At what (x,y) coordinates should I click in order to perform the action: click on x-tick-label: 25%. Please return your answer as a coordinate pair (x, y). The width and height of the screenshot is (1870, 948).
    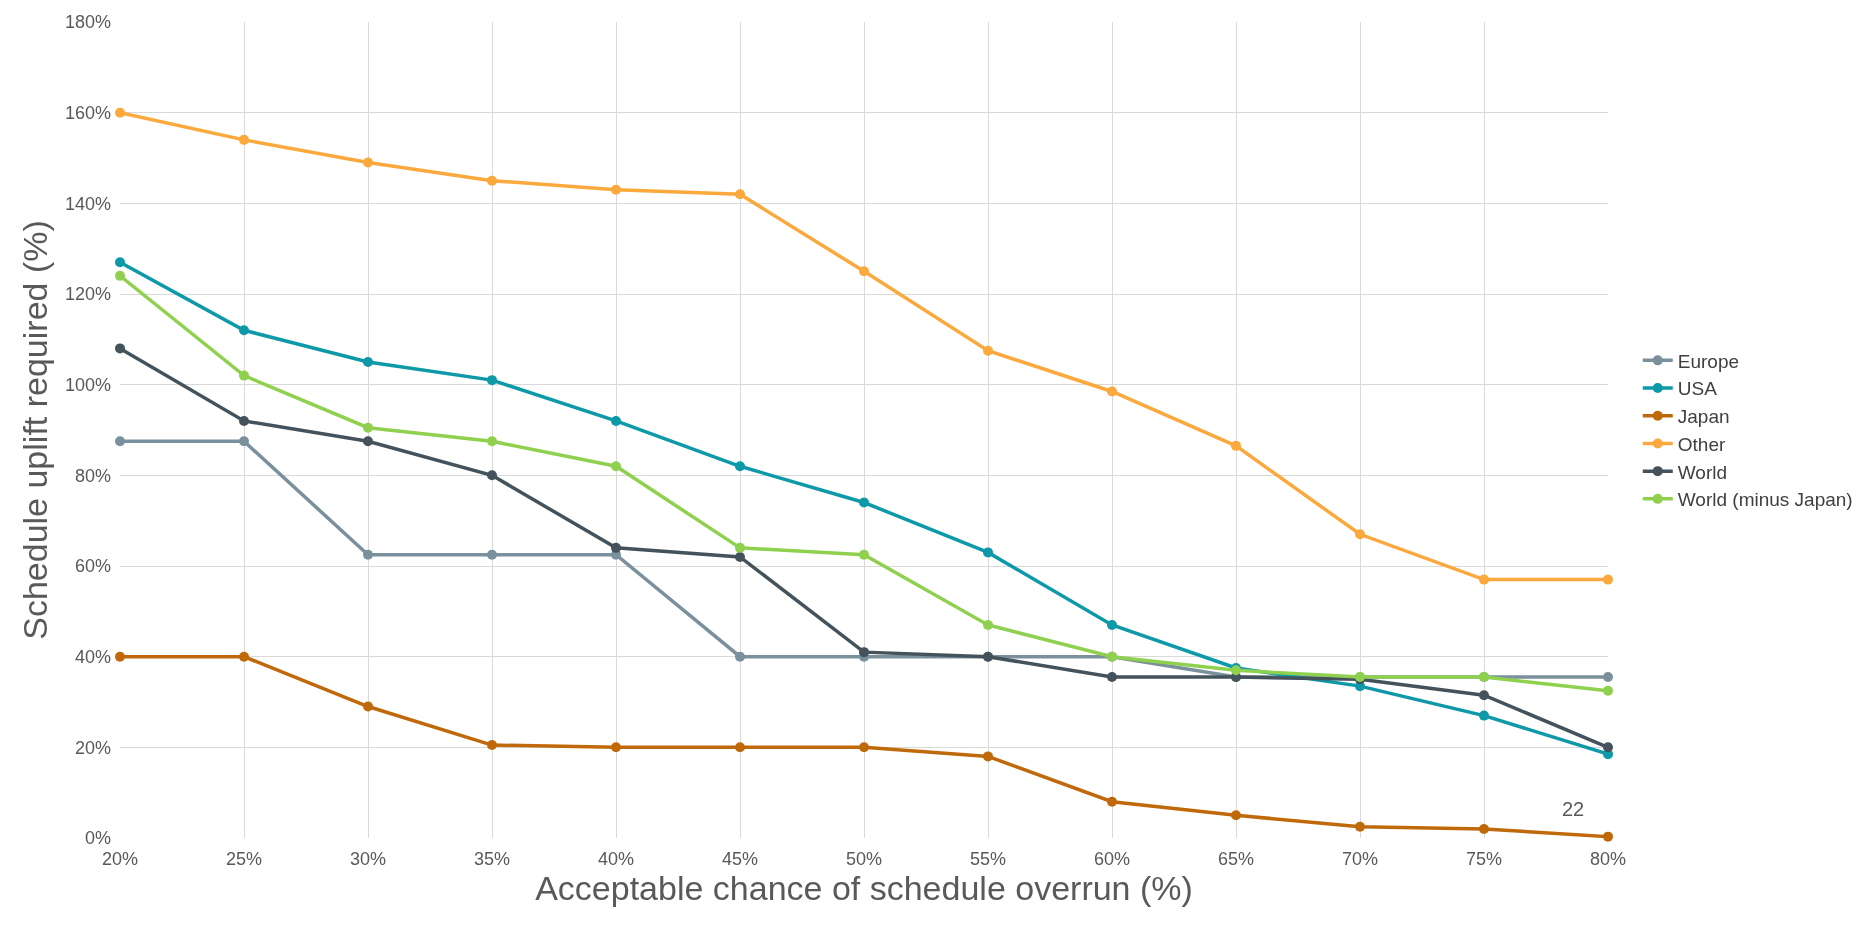
    Looking at the image, I should click on (244, 859).